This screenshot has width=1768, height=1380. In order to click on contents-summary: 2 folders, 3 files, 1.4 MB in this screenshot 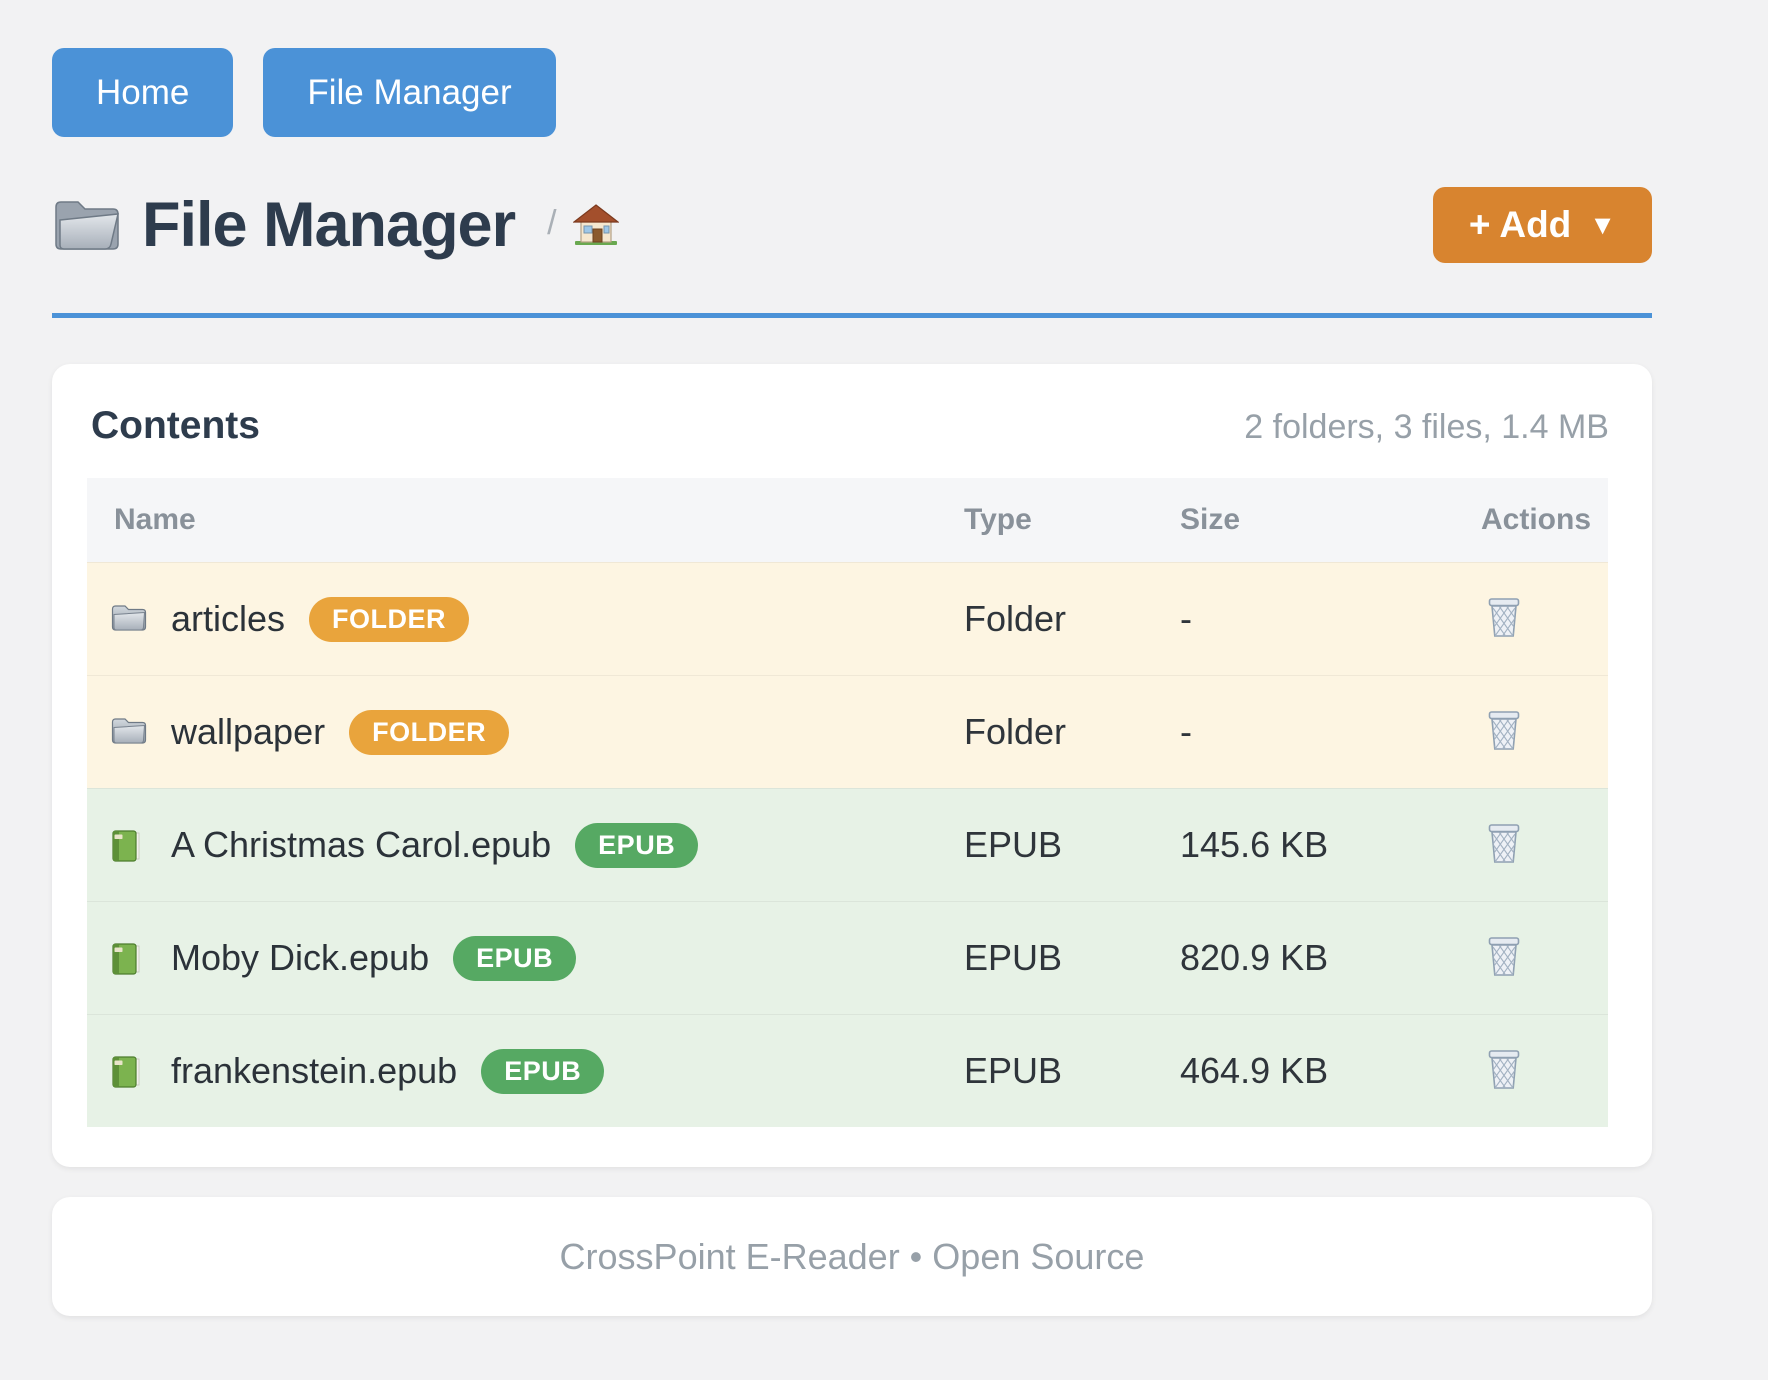, I will do `click(1426, 427)`.